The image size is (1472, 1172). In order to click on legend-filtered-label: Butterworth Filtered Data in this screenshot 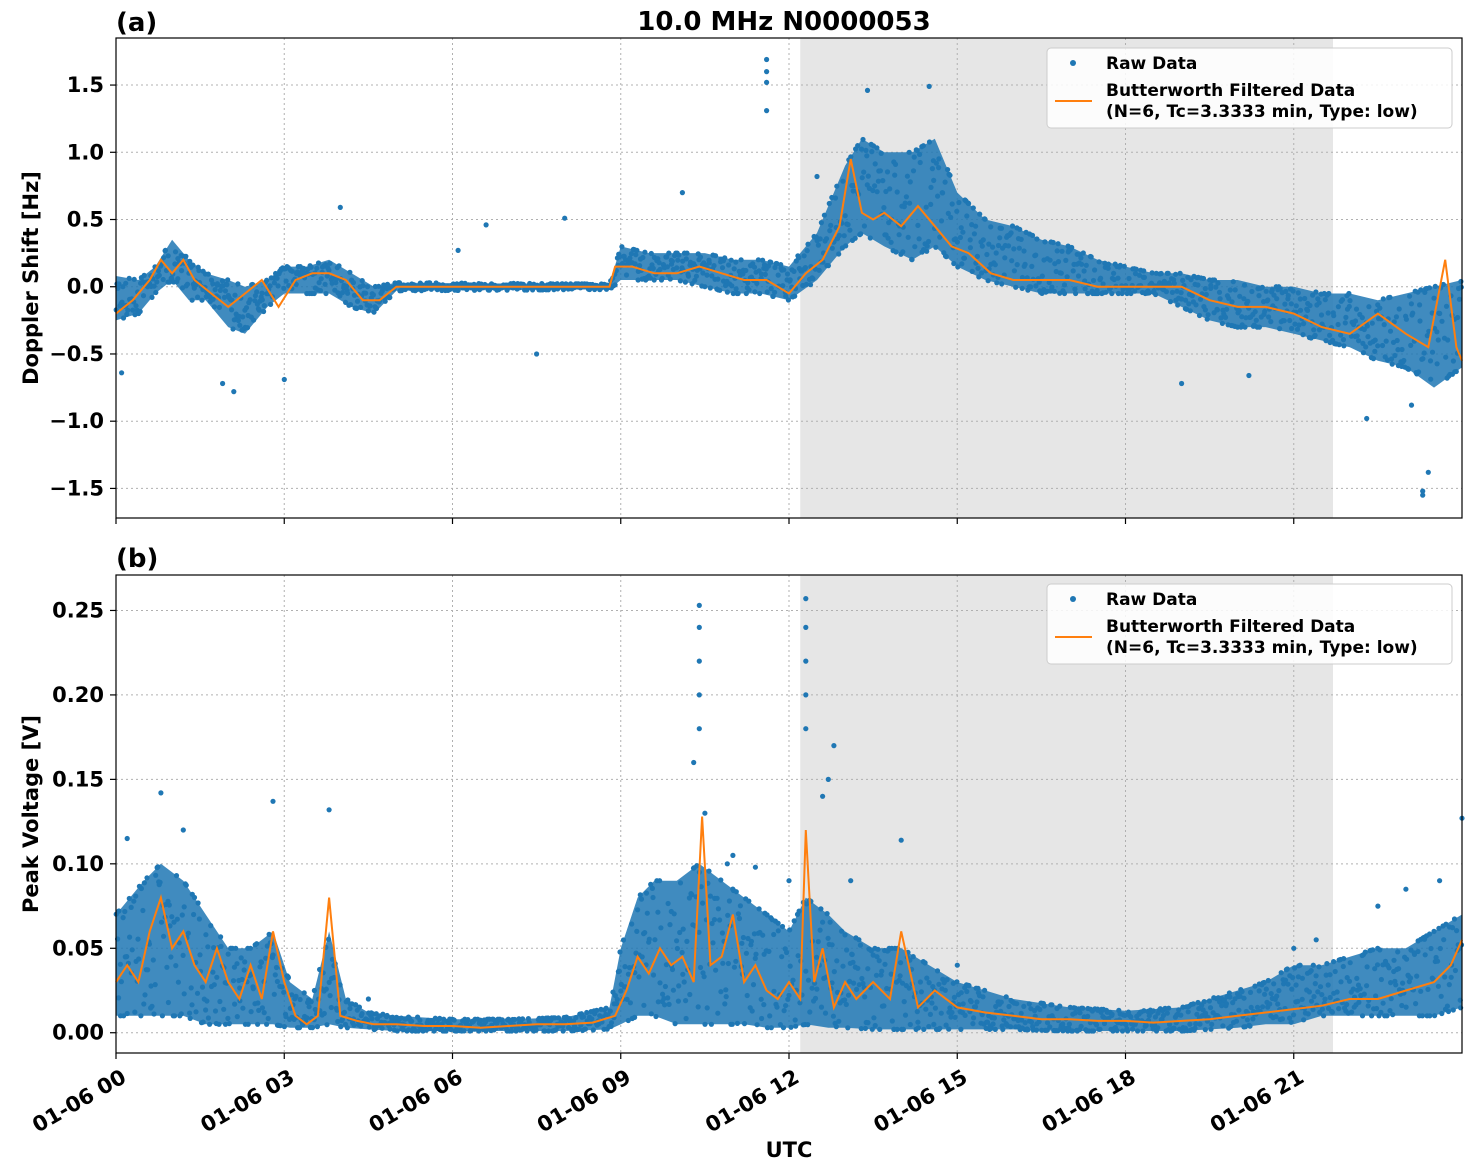, I will do `click(1230, 627)`.